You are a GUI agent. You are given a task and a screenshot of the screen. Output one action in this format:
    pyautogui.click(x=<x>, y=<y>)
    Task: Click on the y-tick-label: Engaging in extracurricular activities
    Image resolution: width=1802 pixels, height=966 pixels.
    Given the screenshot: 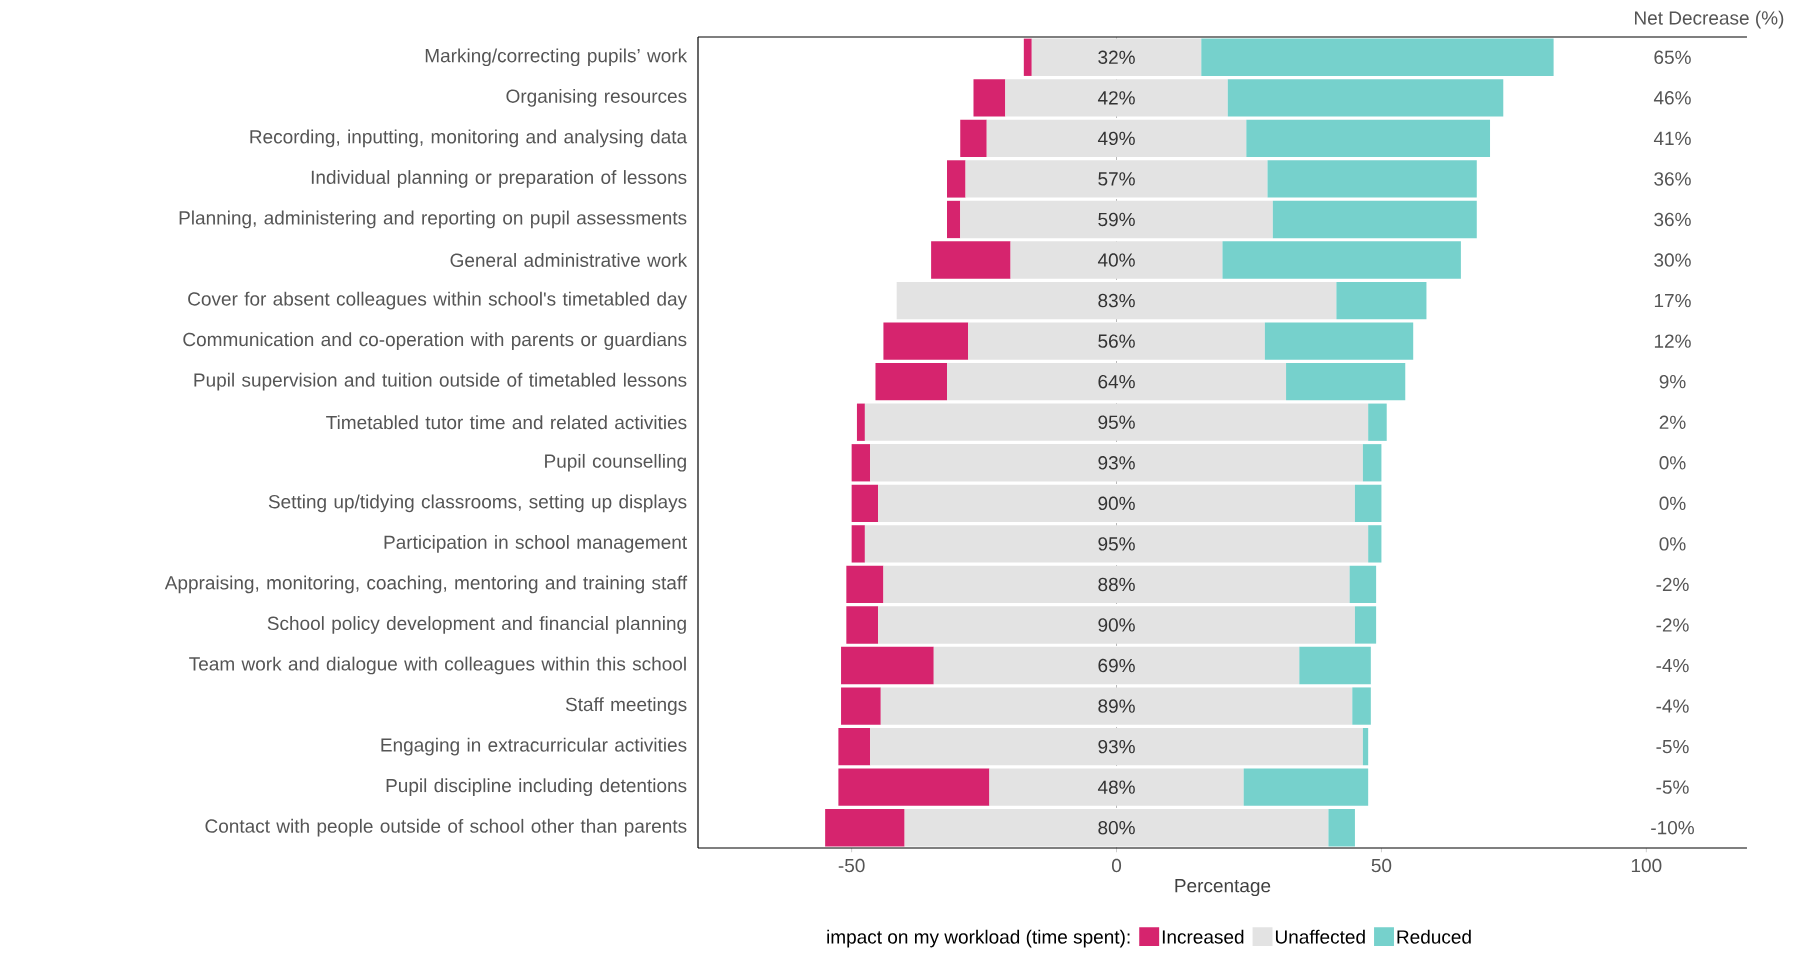 What is the action you would take?
    pyautogui.click(x=534, y=746)
    